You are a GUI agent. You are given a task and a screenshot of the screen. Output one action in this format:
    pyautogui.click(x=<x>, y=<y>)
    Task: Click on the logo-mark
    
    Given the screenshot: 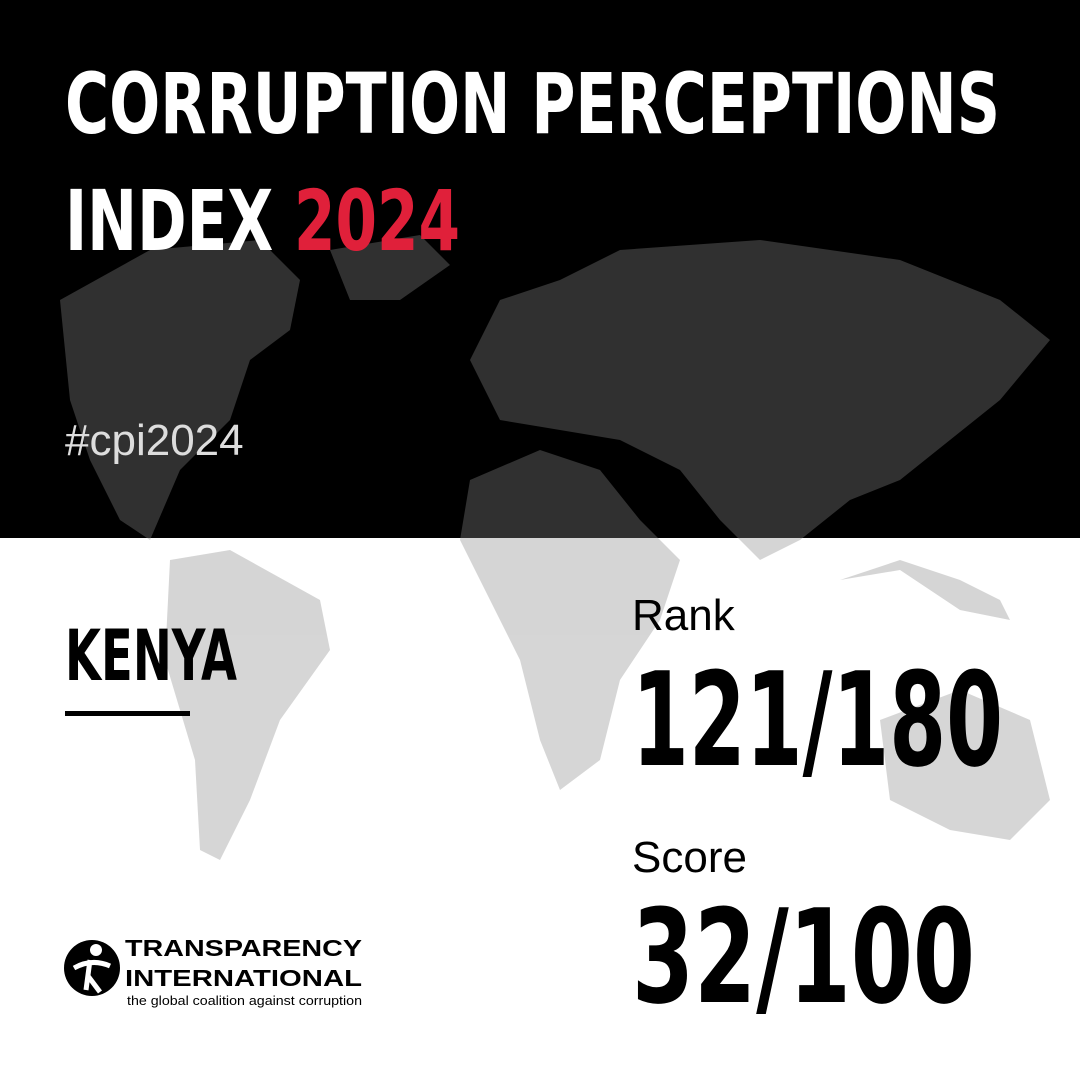 What is the action you would take?
    pyautogui.click(x=92, y=968)
    